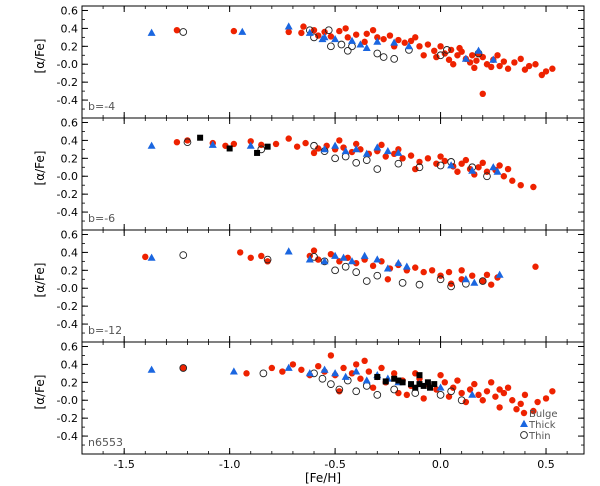 This screenshot has height=486, width=600. What do you see at coordinates (441, 464) in the screenshot?
I see `x-tick-label: 0.0` at bounding box center [441, 464].